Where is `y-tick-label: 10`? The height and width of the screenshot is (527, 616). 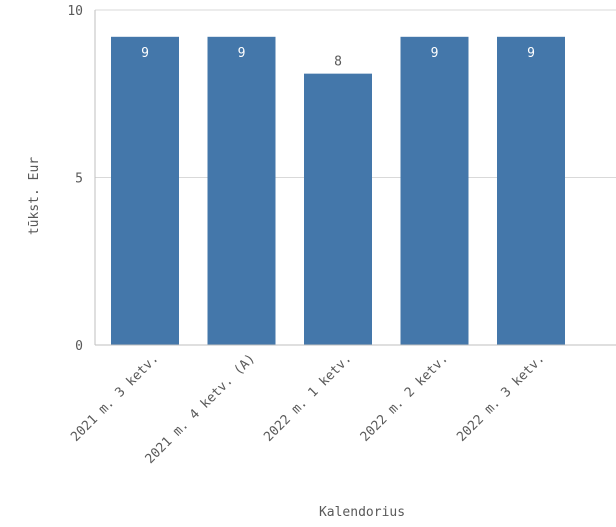 y-tick-label: 10 is located at coordinates (75, 11).